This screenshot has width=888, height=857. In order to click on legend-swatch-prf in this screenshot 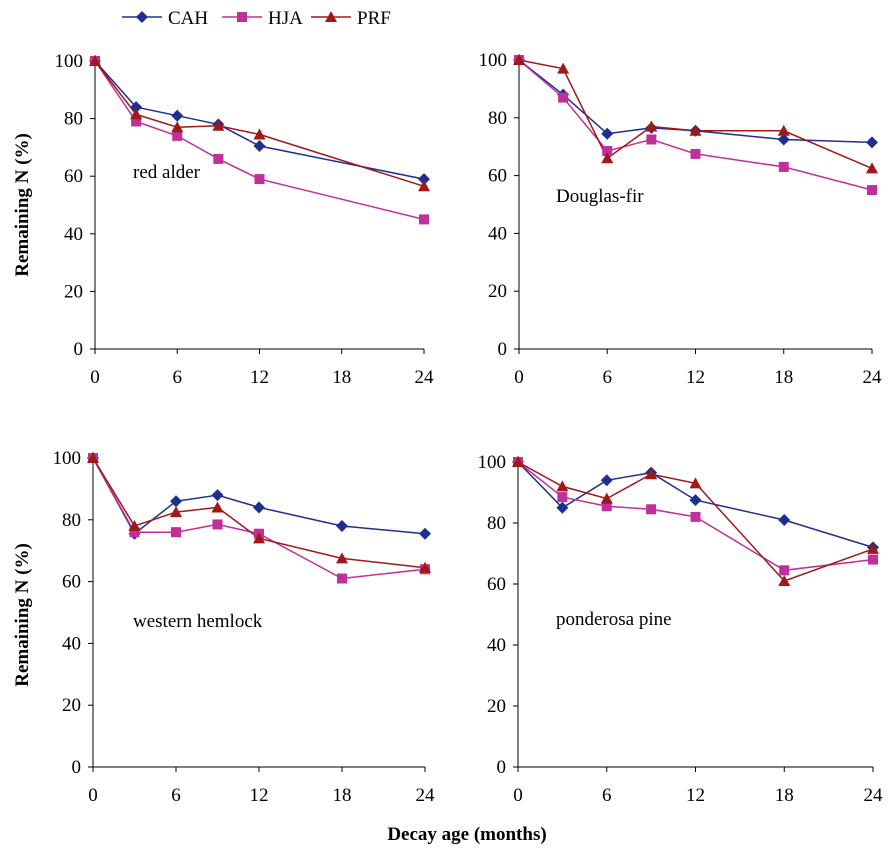, I will do `click(331, 16)`.